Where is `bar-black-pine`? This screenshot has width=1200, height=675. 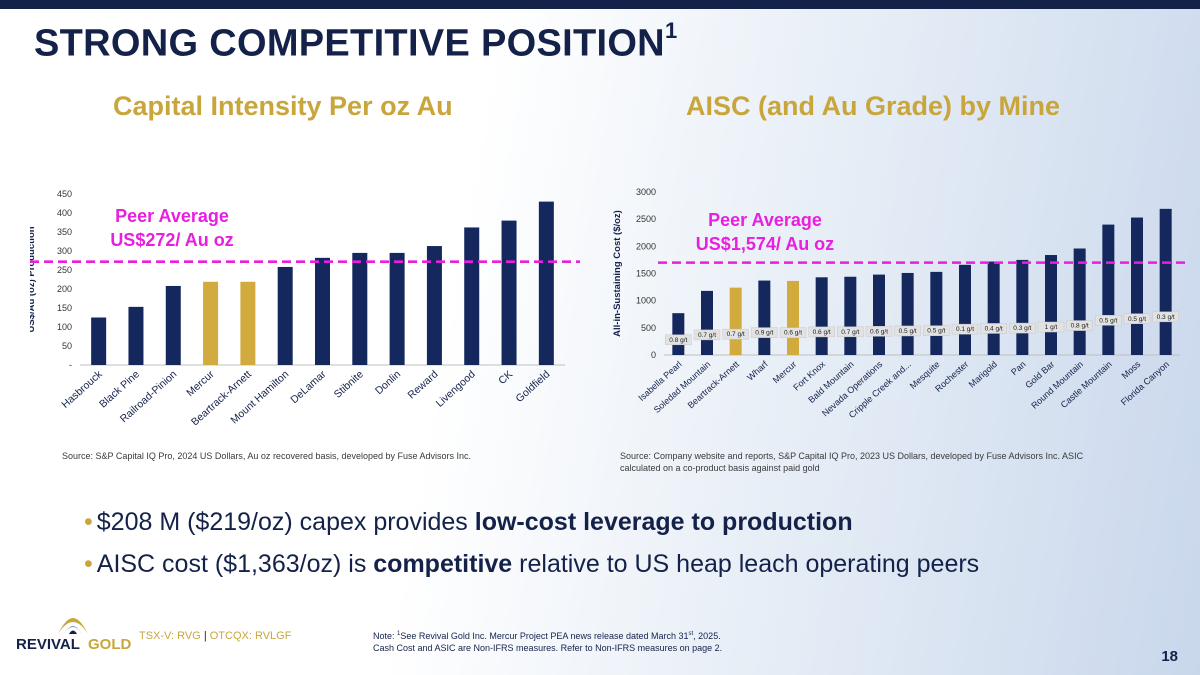 bar-black-pine is located at coordinates (136, 335).